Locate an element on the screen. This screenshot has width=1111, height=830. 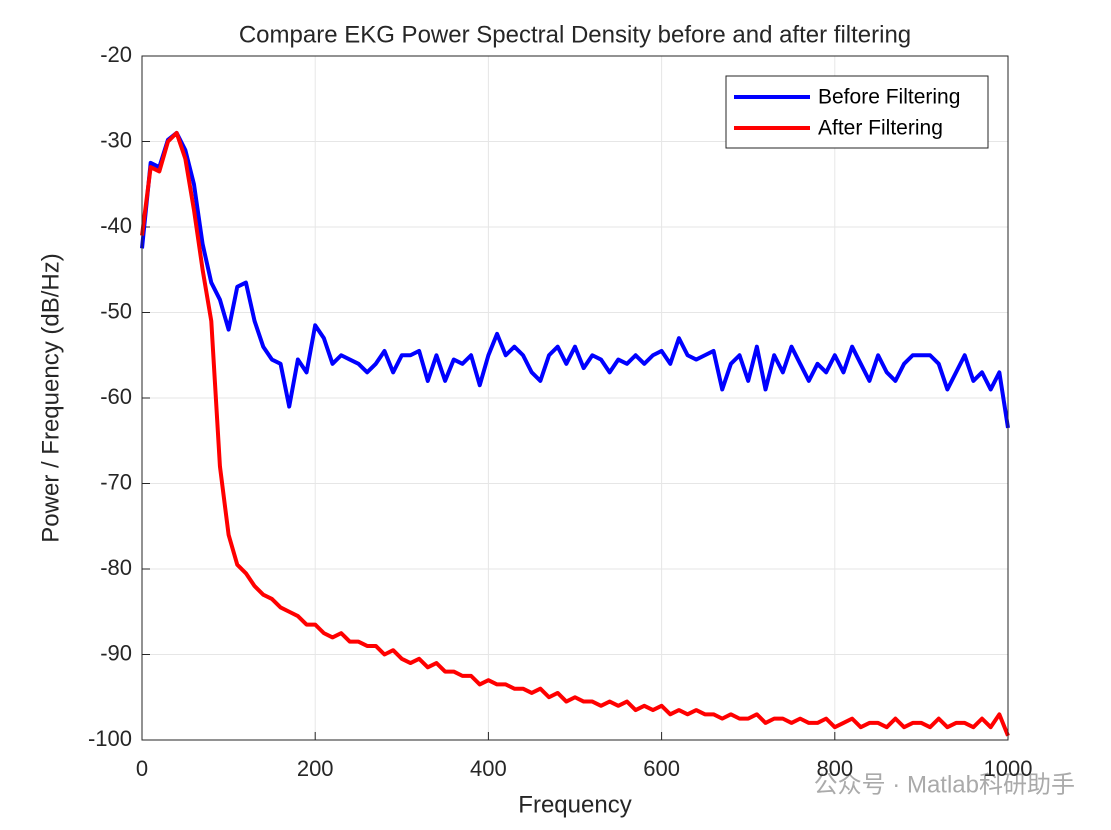
y-axis-label: Power / Frequency (dB/Hz) is located at coordinates (50, 397).